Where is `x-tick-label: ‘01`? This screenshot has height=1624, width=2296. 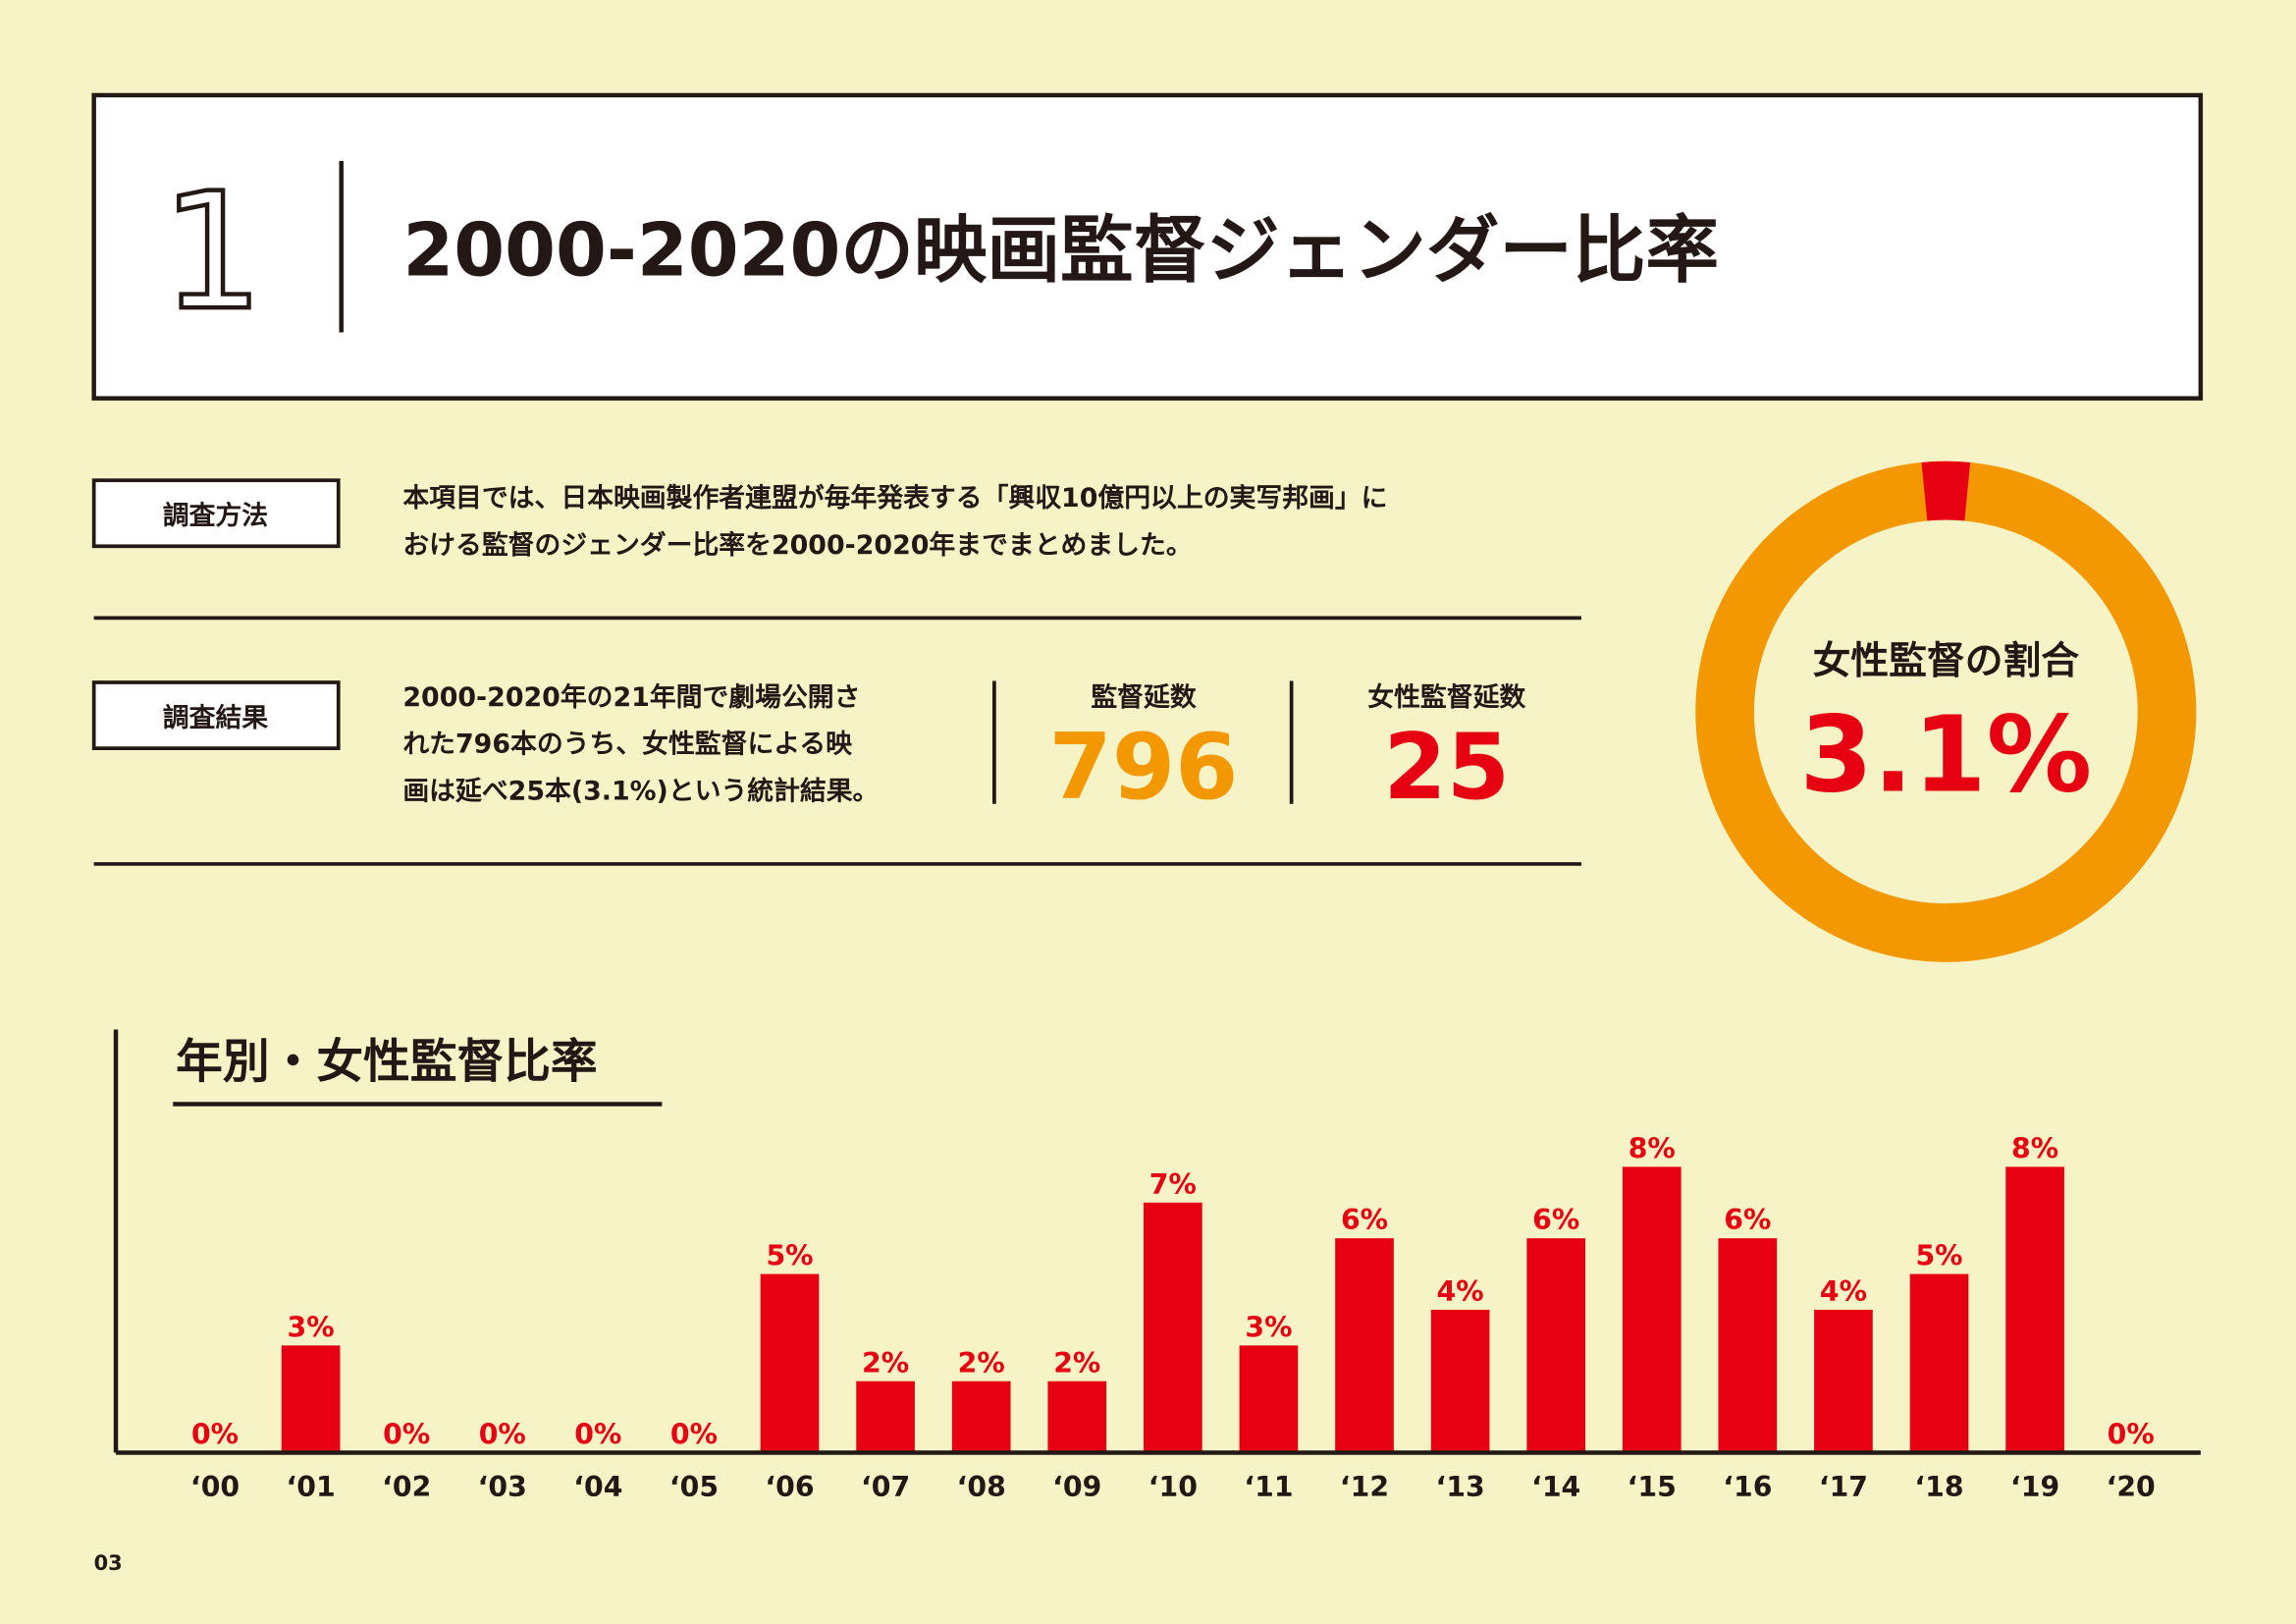
x-tick-label: ‘01 is located at coordinates (311, 1487).